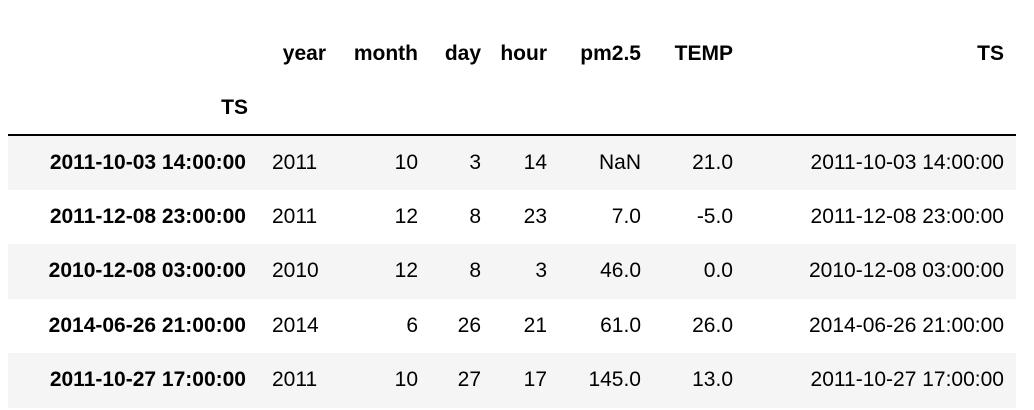 The width and height of the screenshot is (1034, 410). Describe the element at coordinates (469, 325) in the screenshot. I see `cell-day: 26` at that location.